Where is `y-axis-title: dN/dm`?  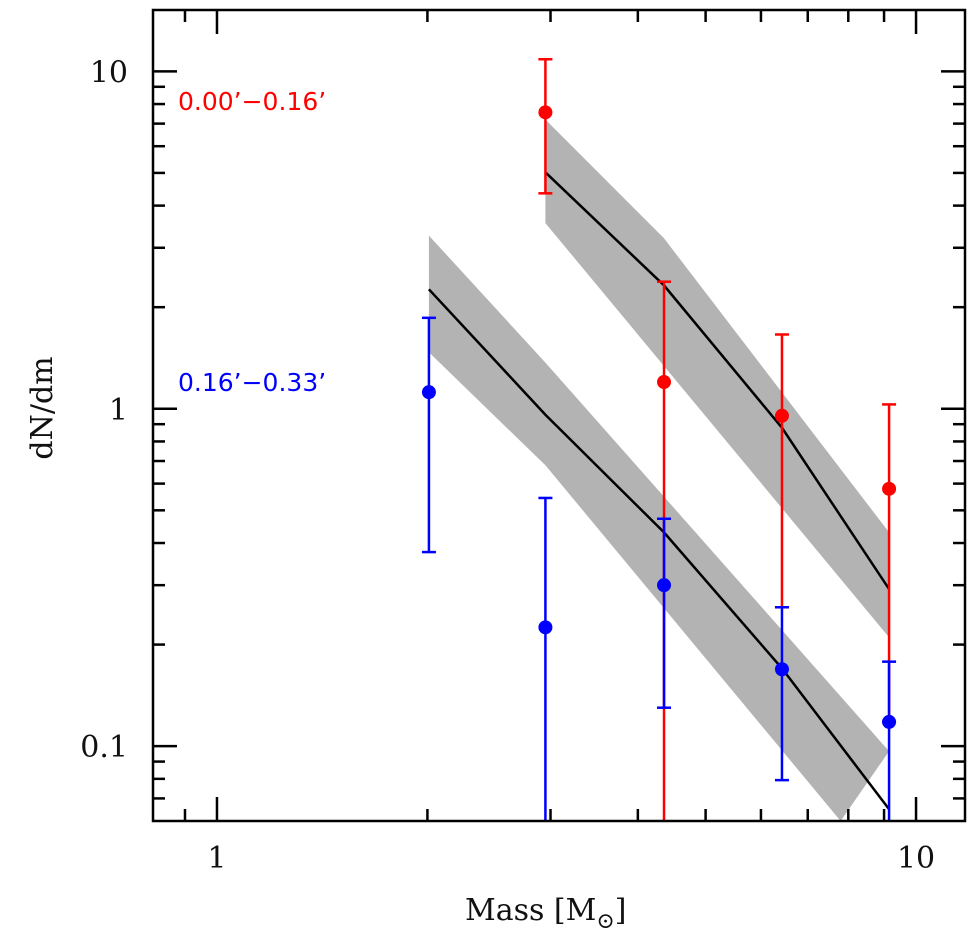 y-axis-title: dN/dm is located at coordinates (42, 407).